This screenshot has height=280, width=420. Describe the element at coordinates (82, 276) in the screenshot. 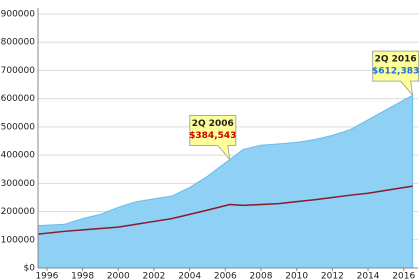

I see `x-tick-label: 1998` at that location.